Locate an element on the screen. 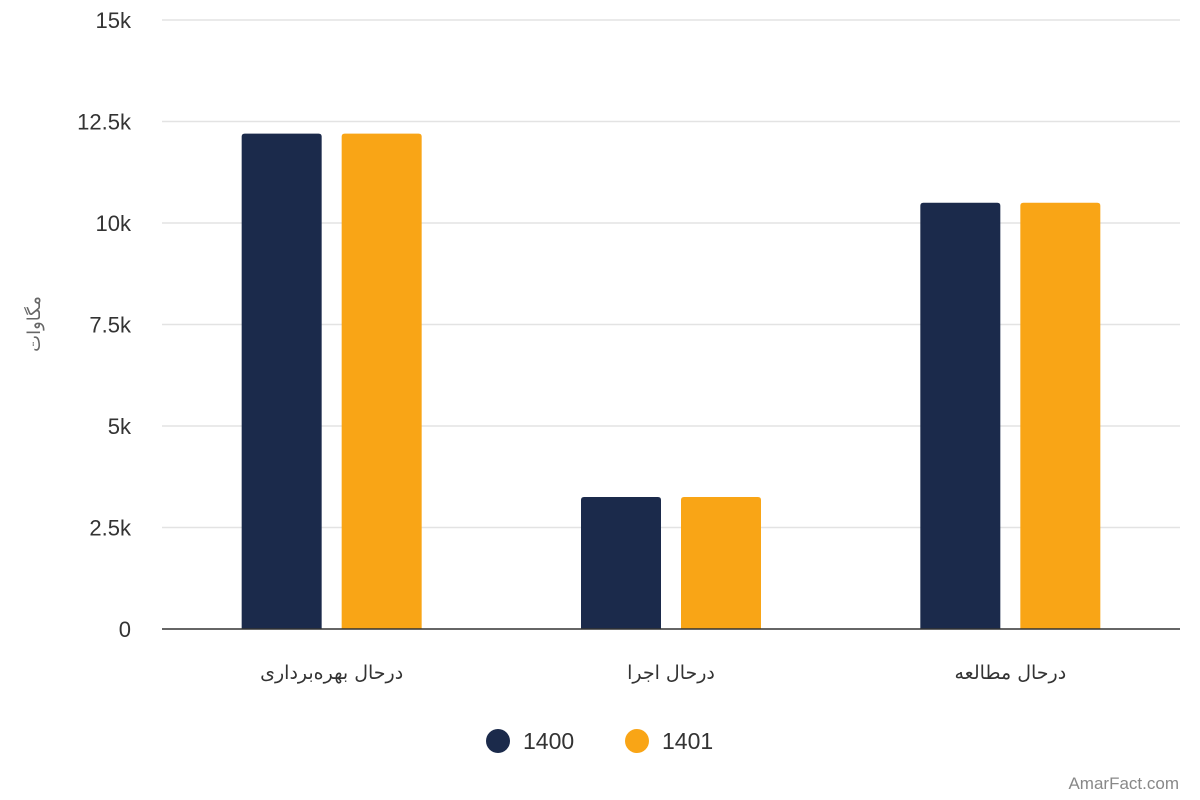 Image resolution: width=1200 pixels, height=800 pixels. legend-item-1400: 1400 is located at coordinates (530, 741).